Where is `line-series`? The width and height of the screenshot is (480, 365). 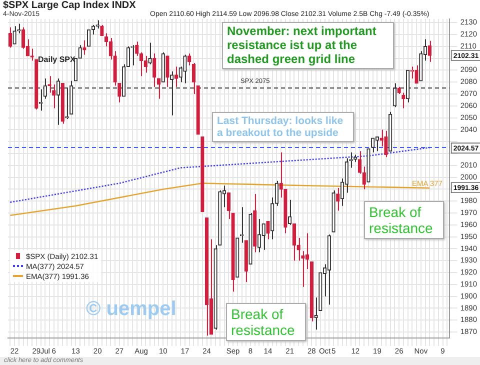
line-series is located at coordinates (220, 174).